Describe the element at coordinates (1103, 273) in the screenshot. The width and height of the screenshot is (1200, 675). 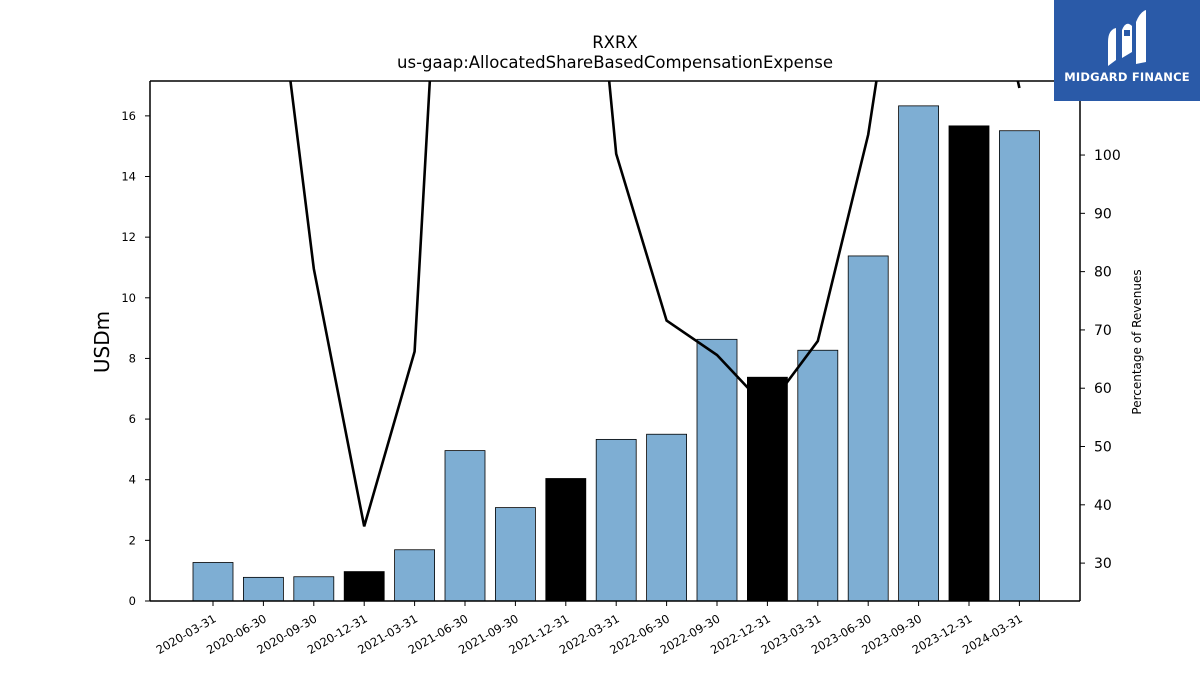
I see `y2-tick-label: 80` at that location.